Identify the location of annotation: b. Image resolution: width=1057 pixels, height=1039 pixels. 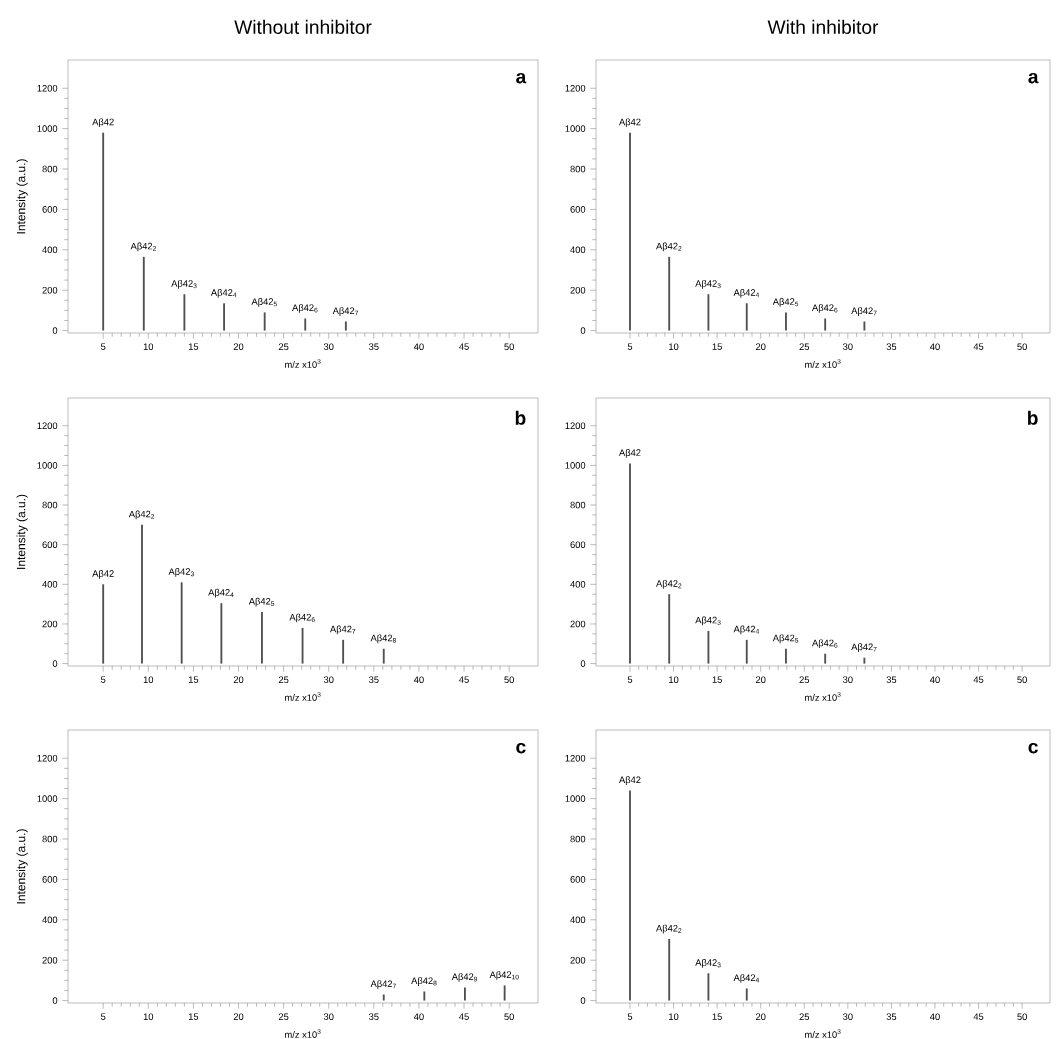
(520, 417).